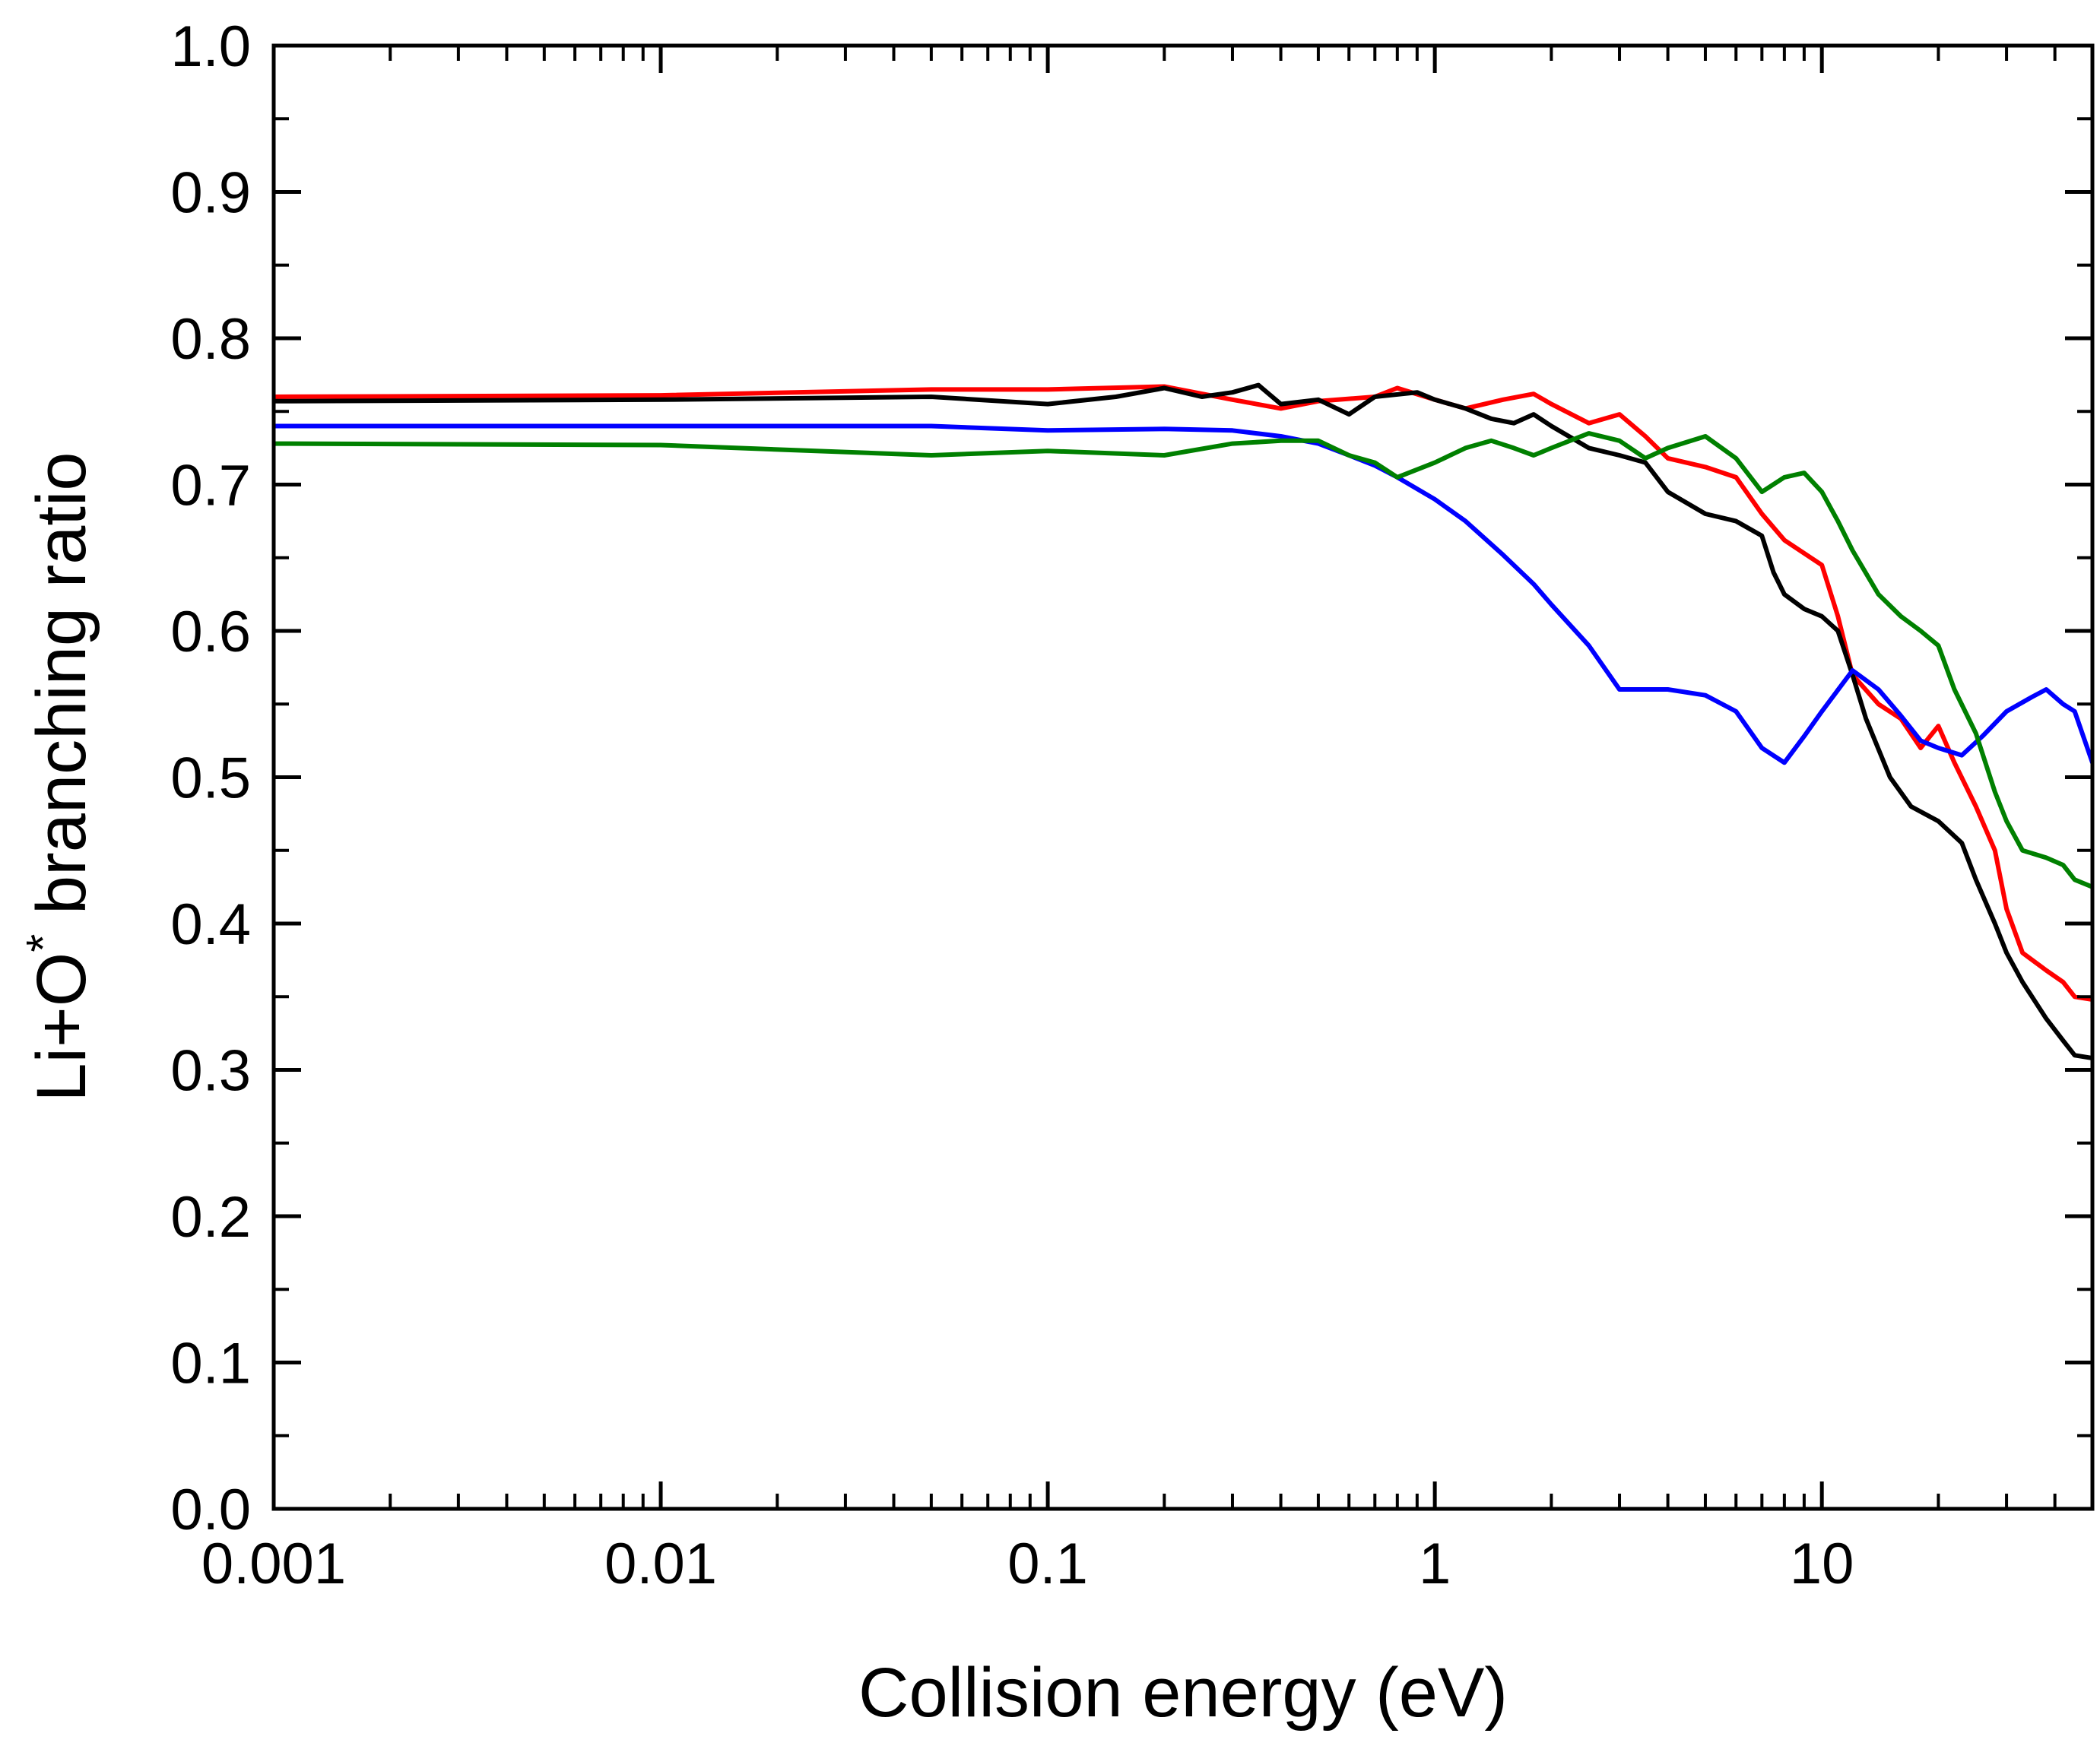  I want to click on y-tick-label: 0.1, so click(210, 1364).